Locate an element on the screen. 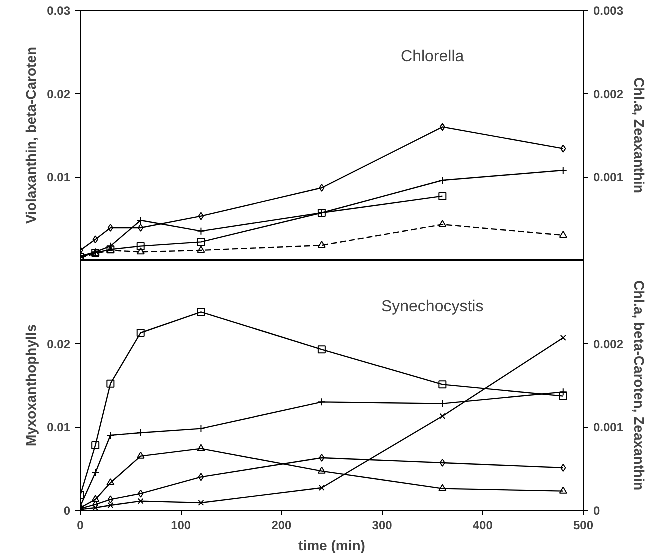 The height and width of the screenshot is (560, 668). x-axis-title: time (min) is located at coordinates (332, 546).